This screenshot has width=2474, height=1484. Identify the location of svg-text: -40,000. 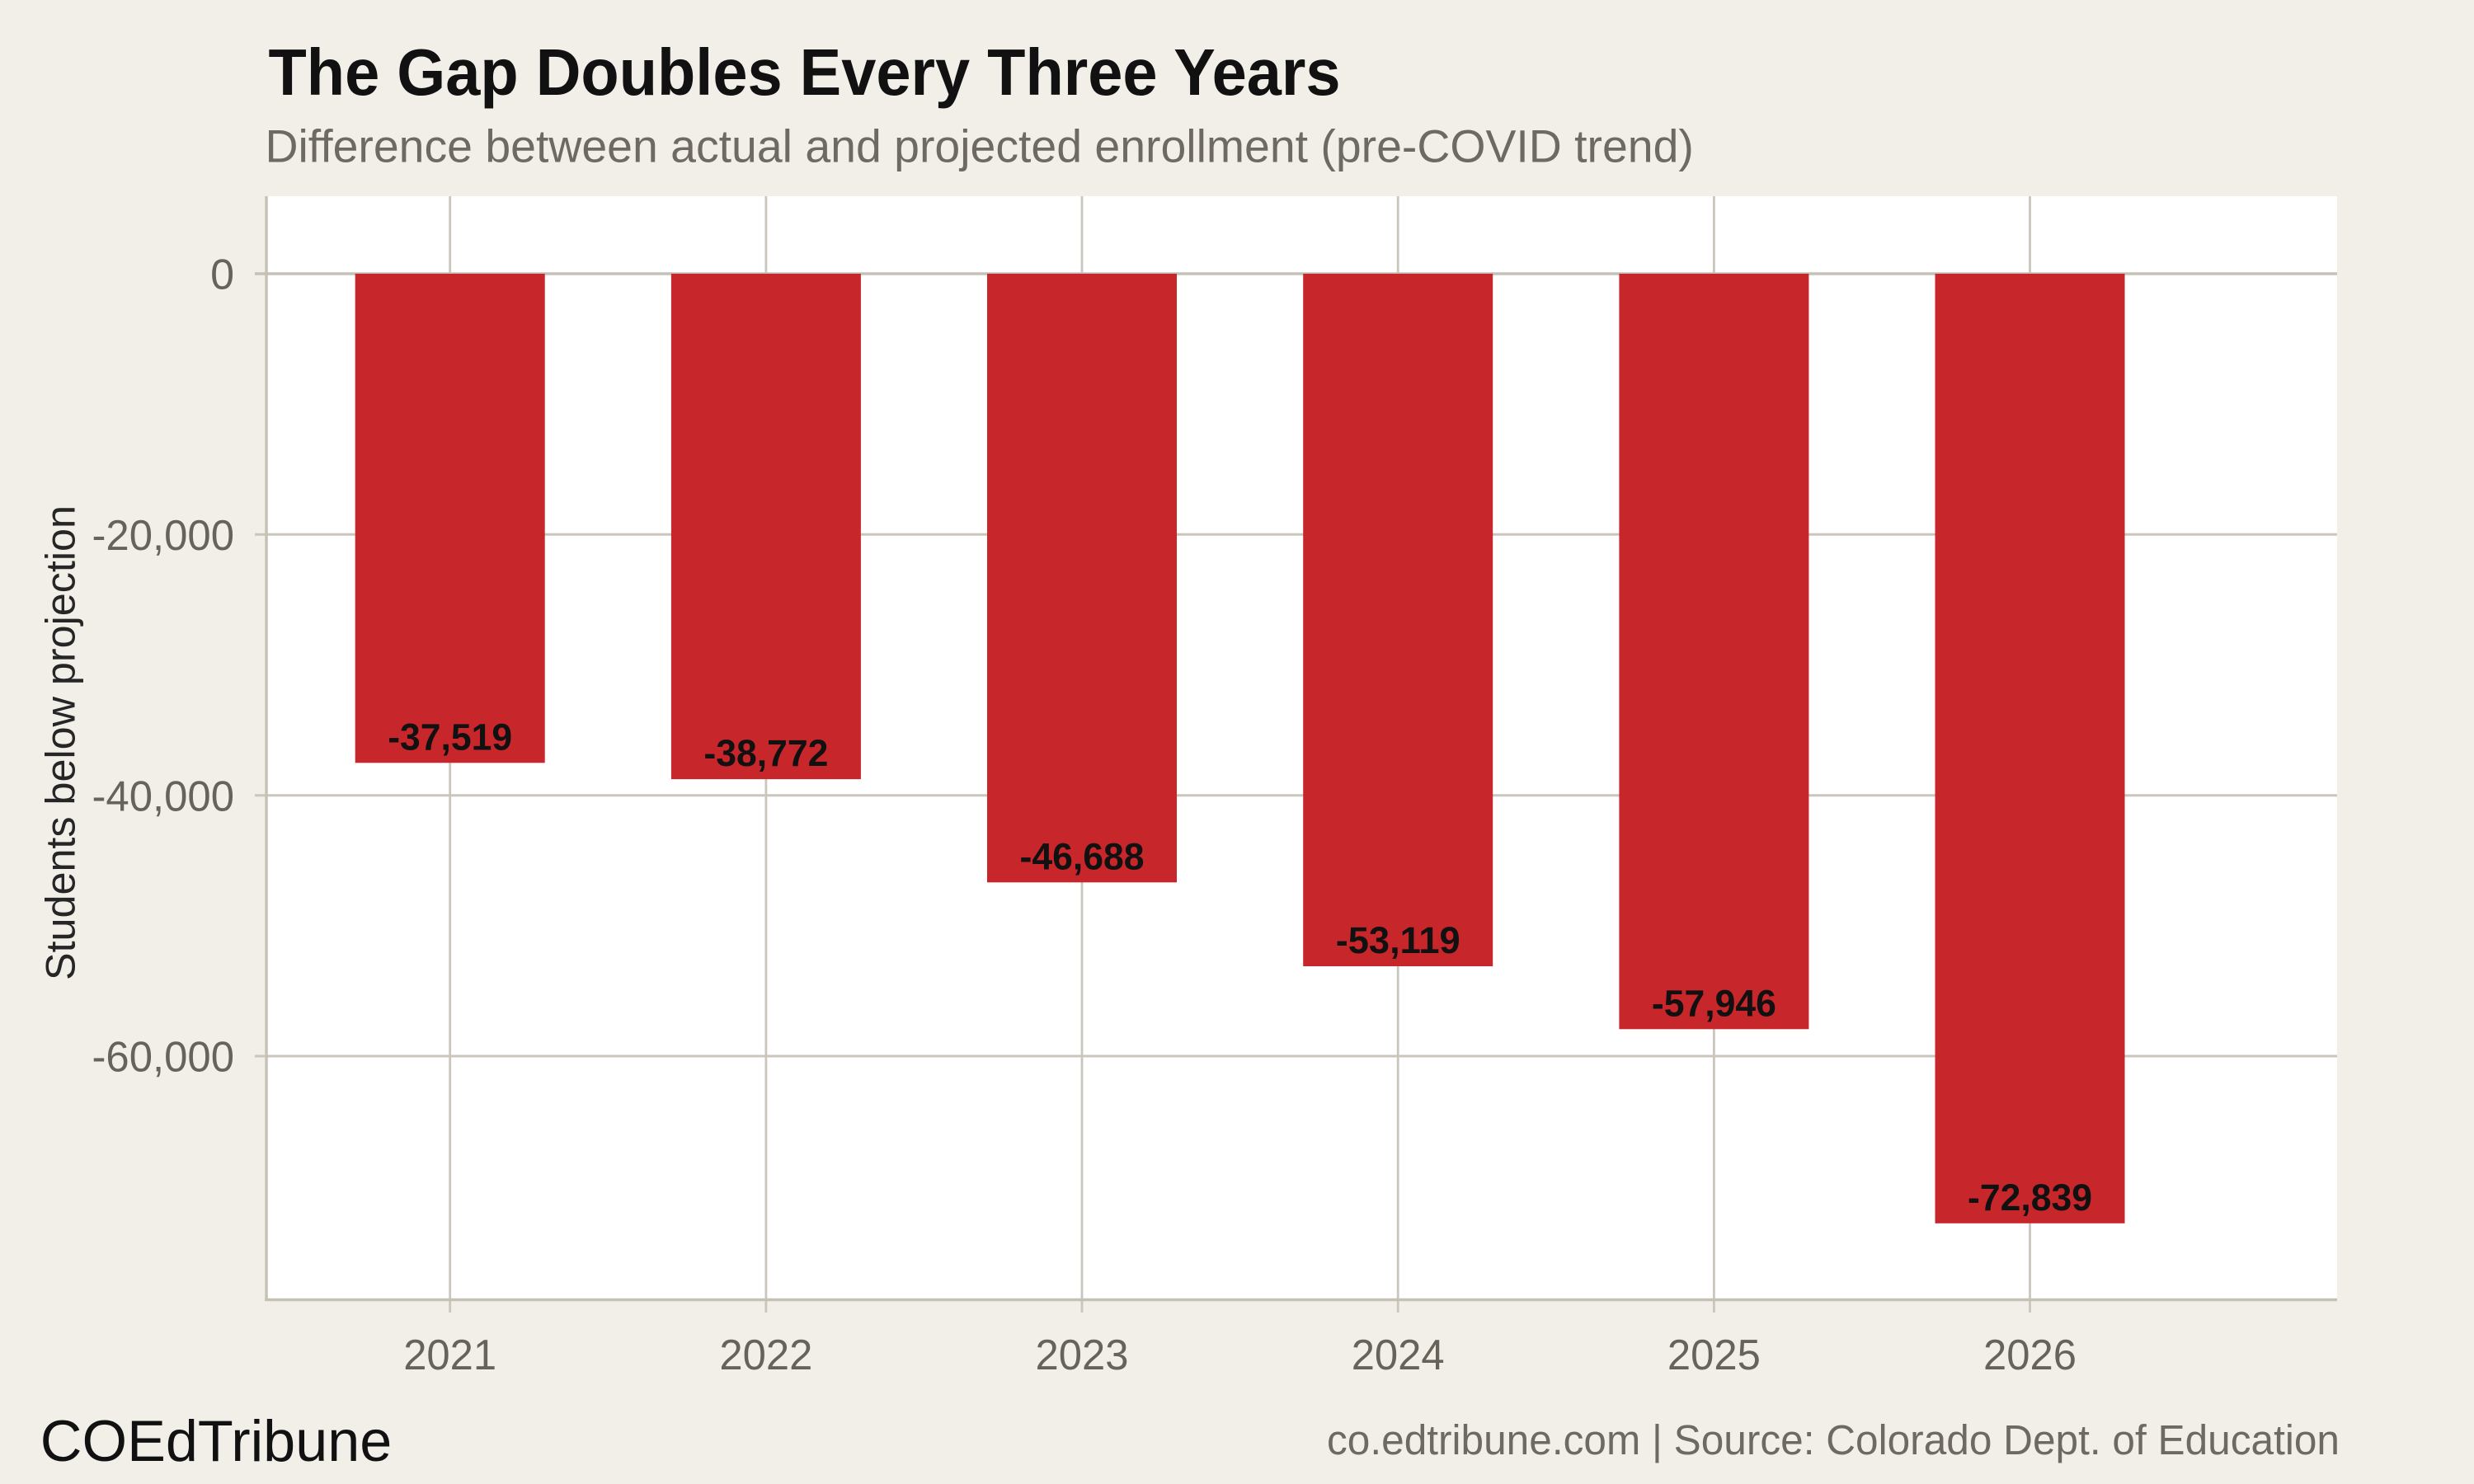
(163, 796).